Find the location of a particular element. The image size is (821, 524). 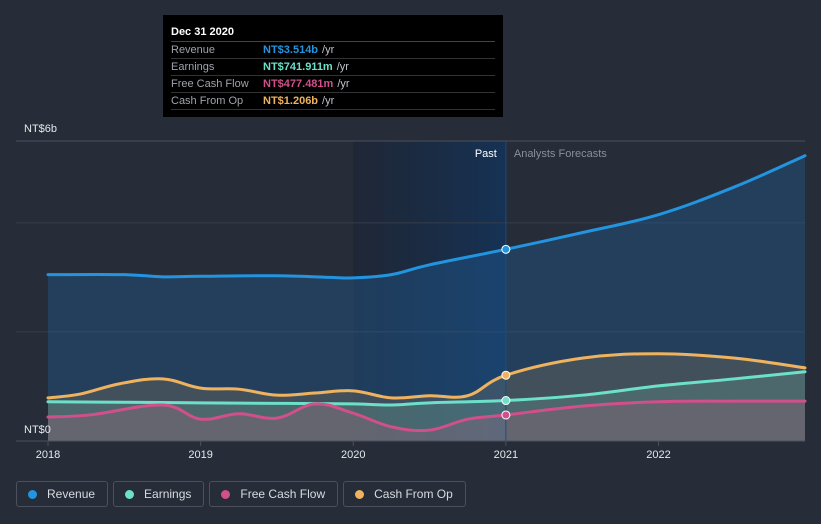

legend-item-earnings: Earnings is located at coordinates (159, 494).